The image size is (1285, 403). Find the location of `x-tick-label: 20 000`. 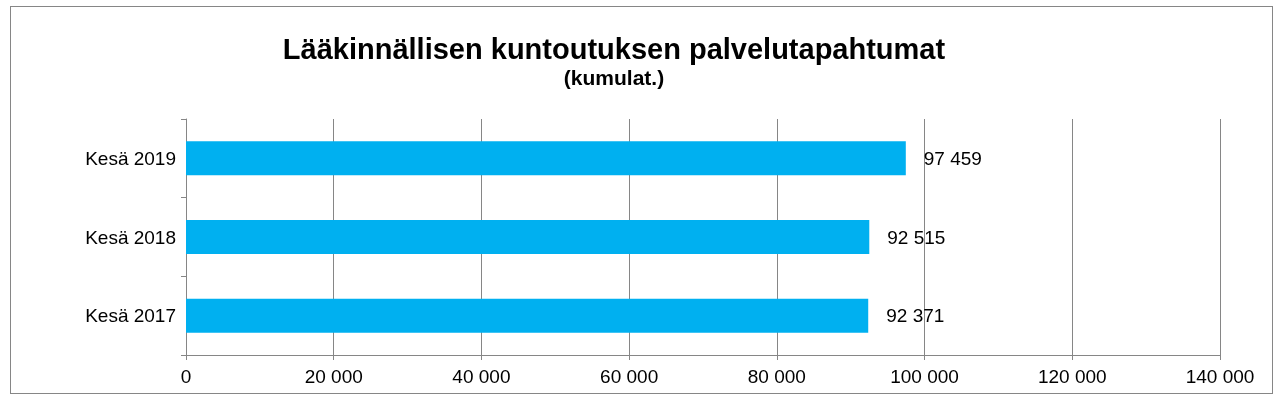

x-tick-label: 20 000 is located at coordinates (333, 376).